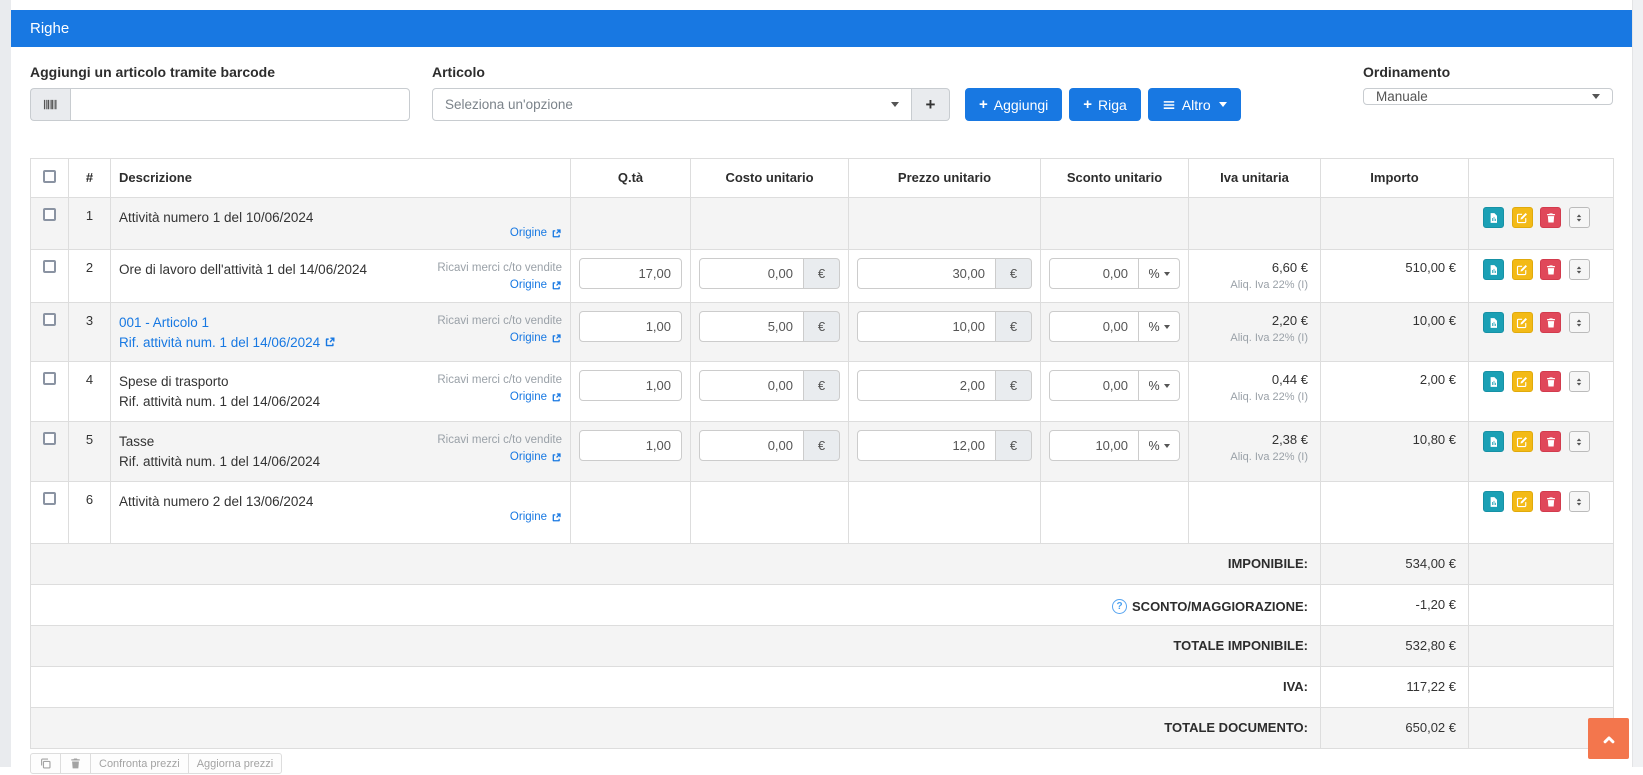 Image resolution: width=1643 pixels, height=775 pixels. What do you see at coordinates (227, 342) in the screenshot?
I see `rif-attivita-link: Rif. attività num. 1 del 14/06/2024` at bounding box center [227, 342].